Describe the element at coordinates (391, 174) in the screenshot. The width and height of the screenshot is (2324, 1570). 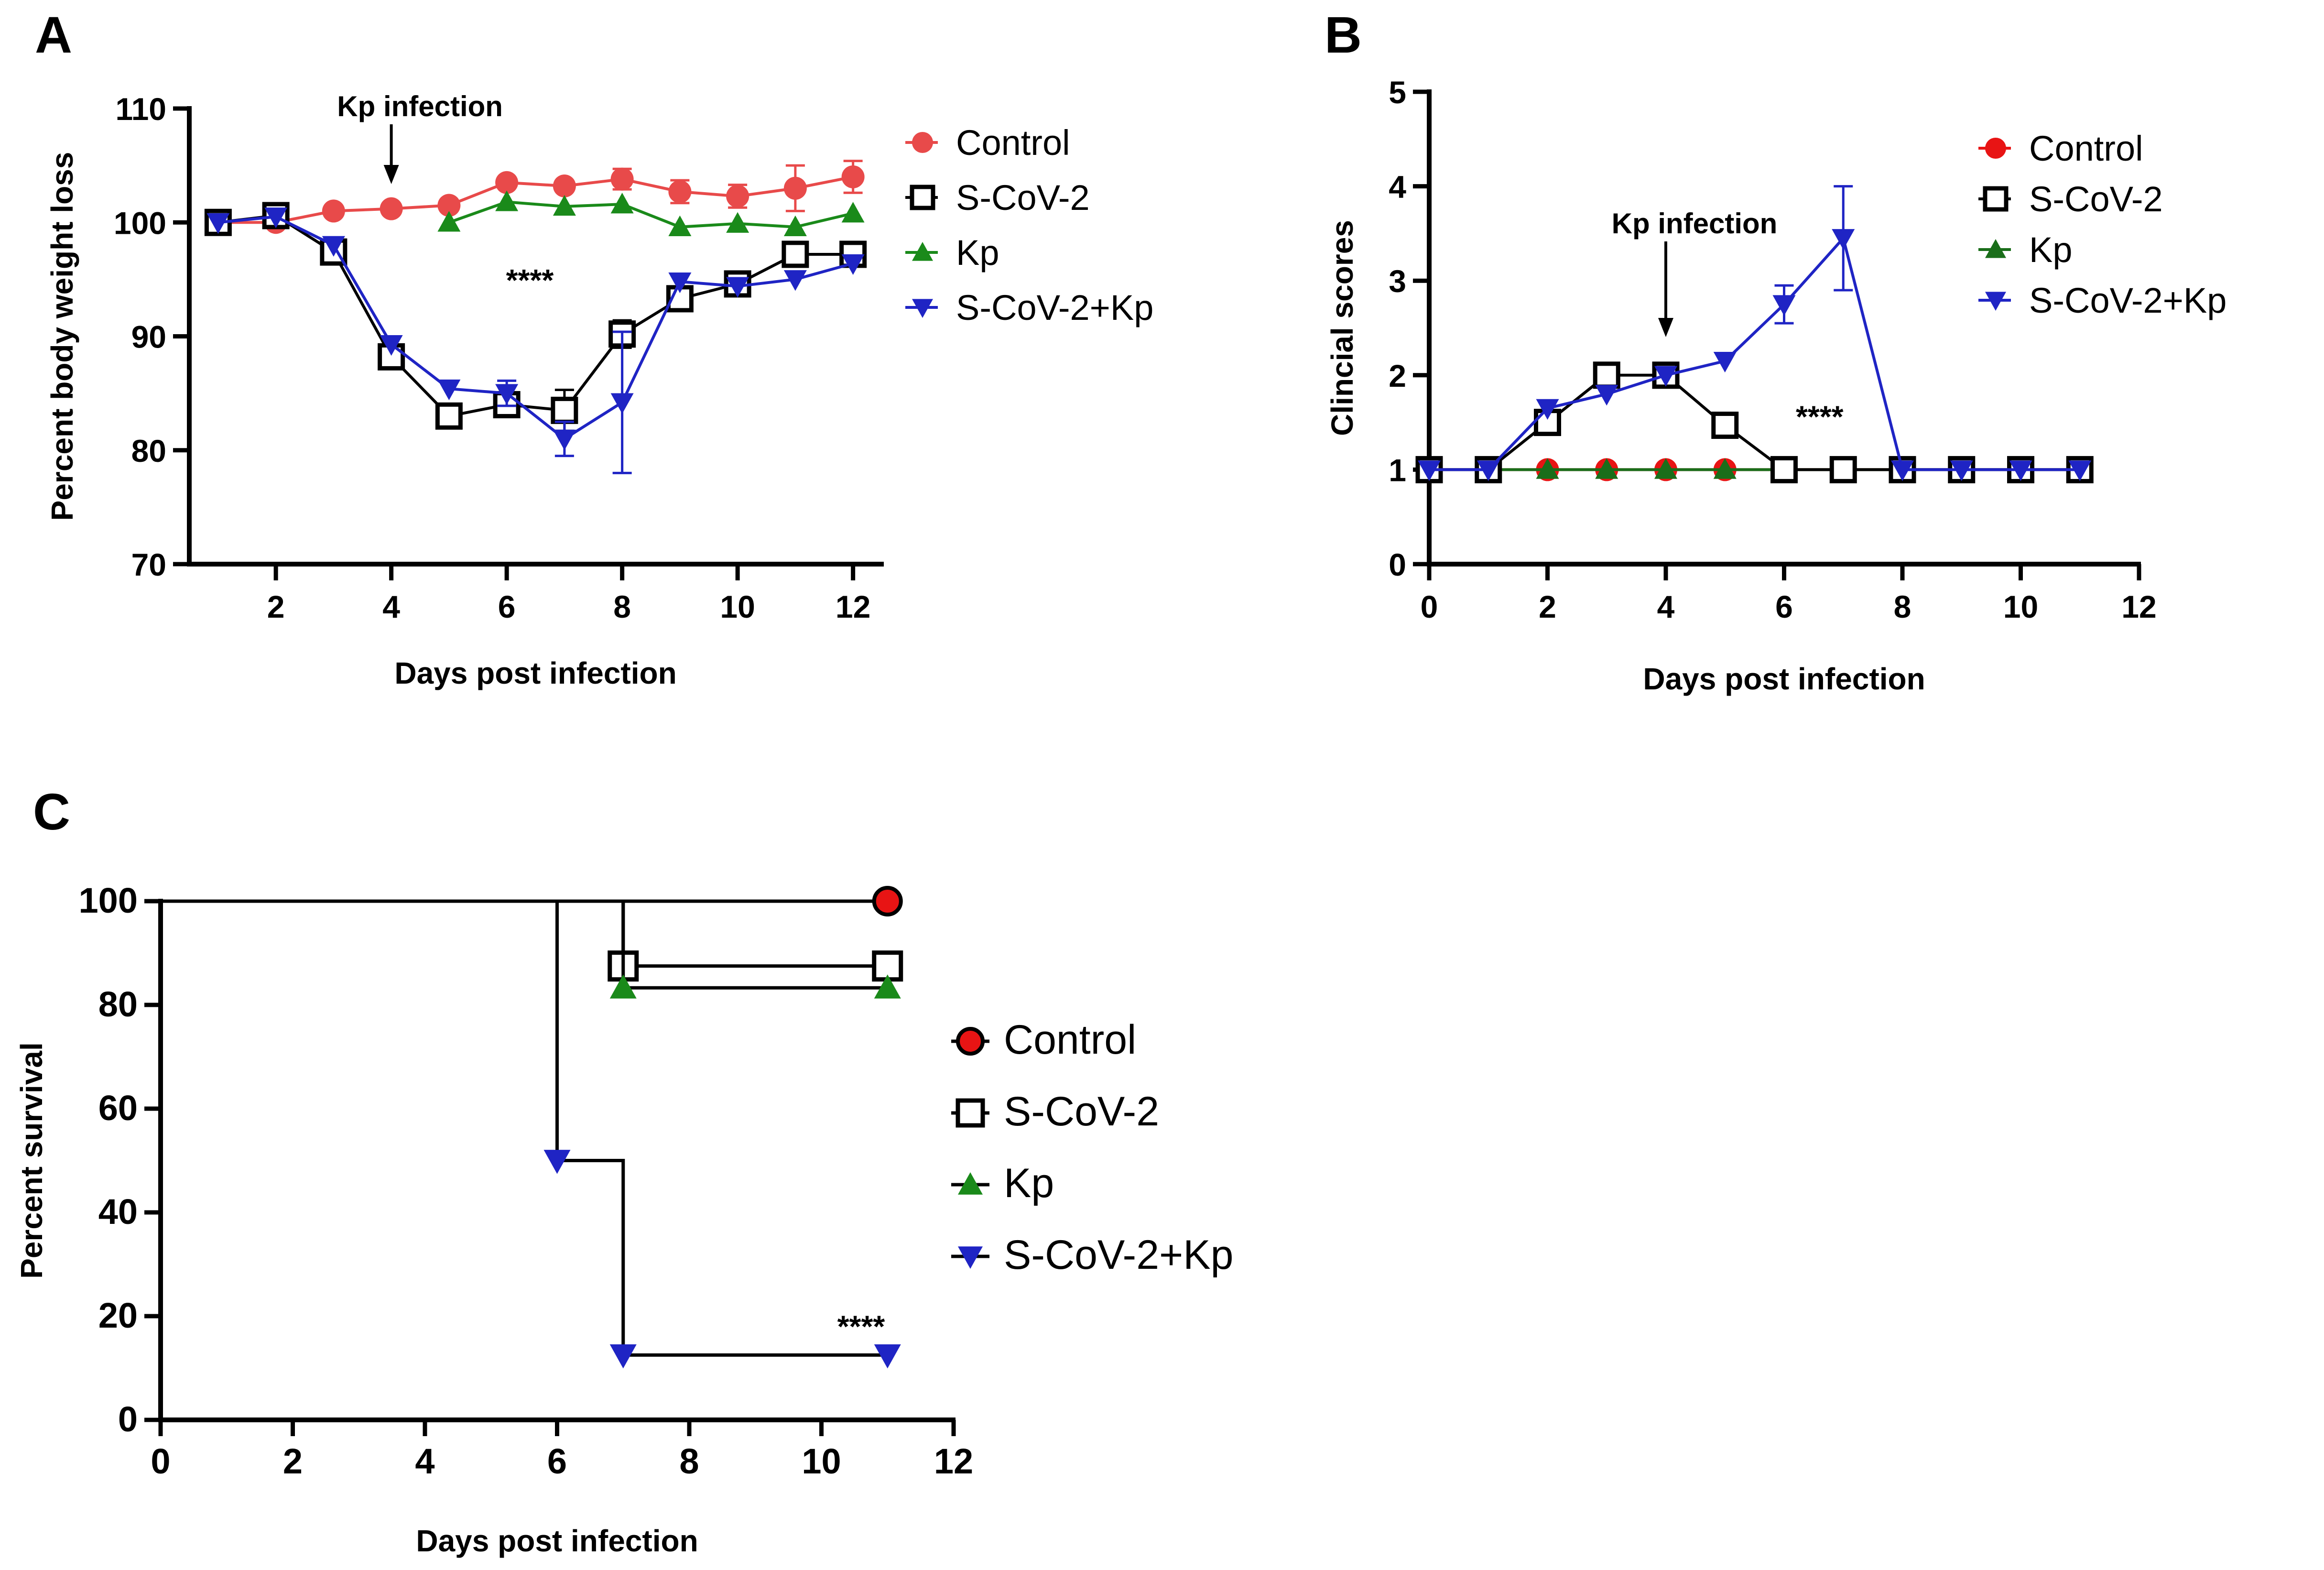
I see `annotation-arrow-head` at that location.